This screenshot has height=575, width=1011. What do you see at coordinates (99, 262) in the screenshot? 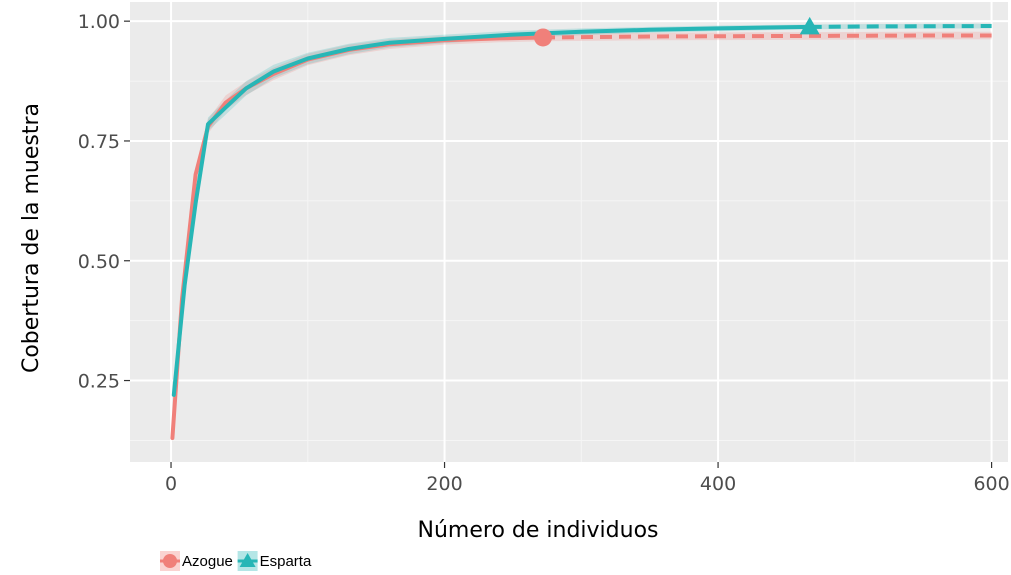
I see `y-tick-label: 0.50` at bounding box center [99, 262].